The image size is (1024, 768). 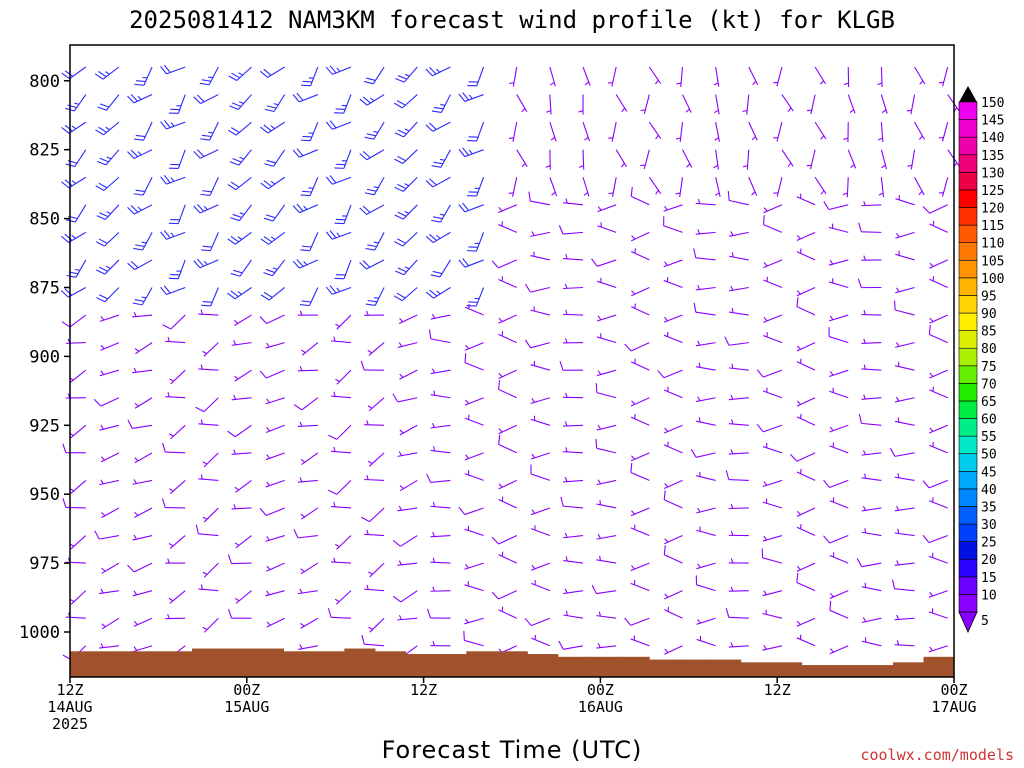 I want to click on colorbar-tick-label: 80, so click(x=989, y=349).